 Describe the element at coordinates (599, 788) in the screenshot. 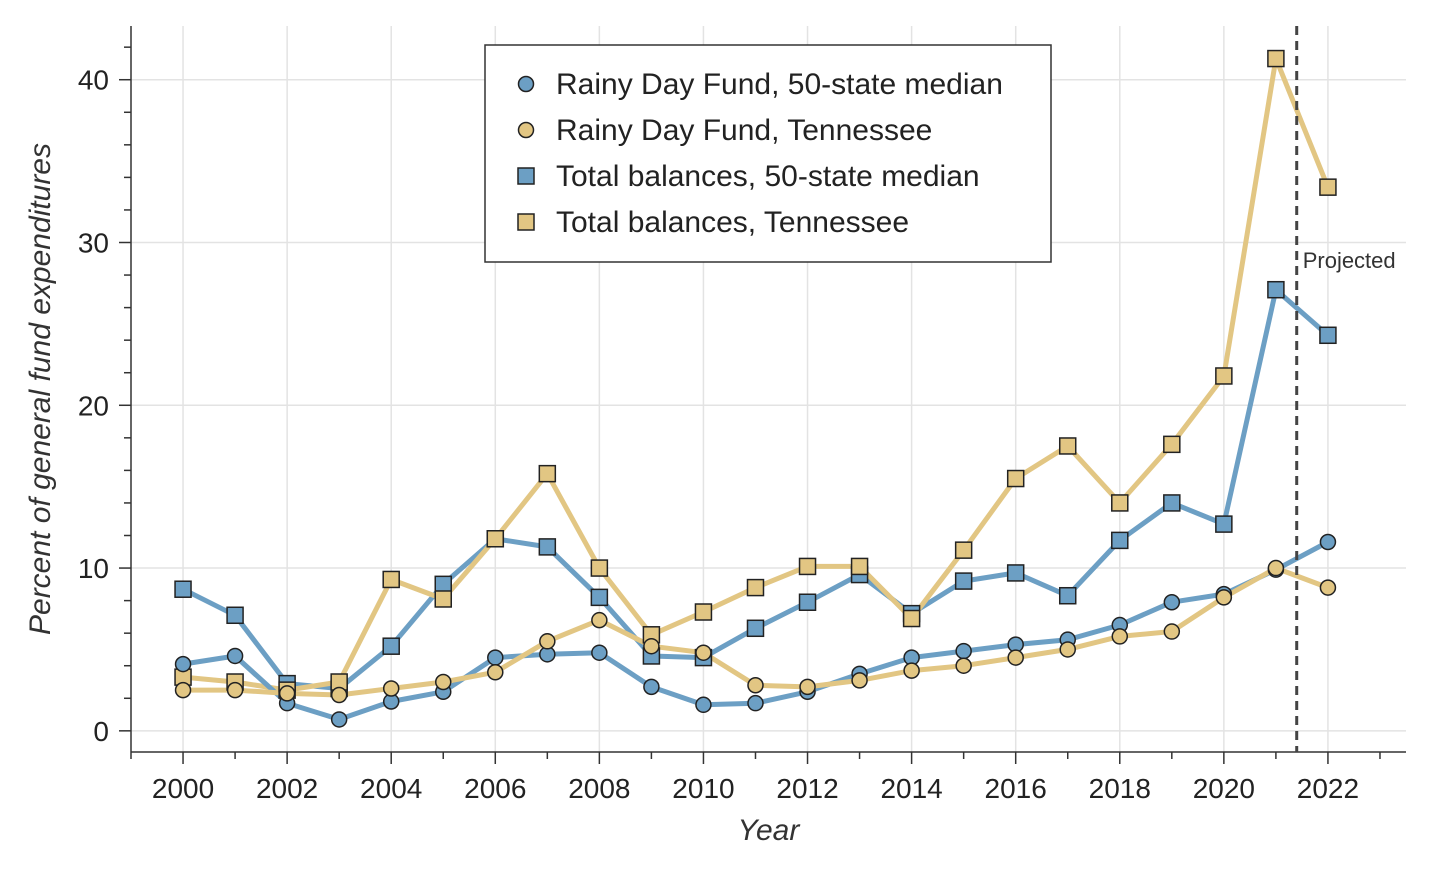

I see `x-tick-label: 2008` at that location.